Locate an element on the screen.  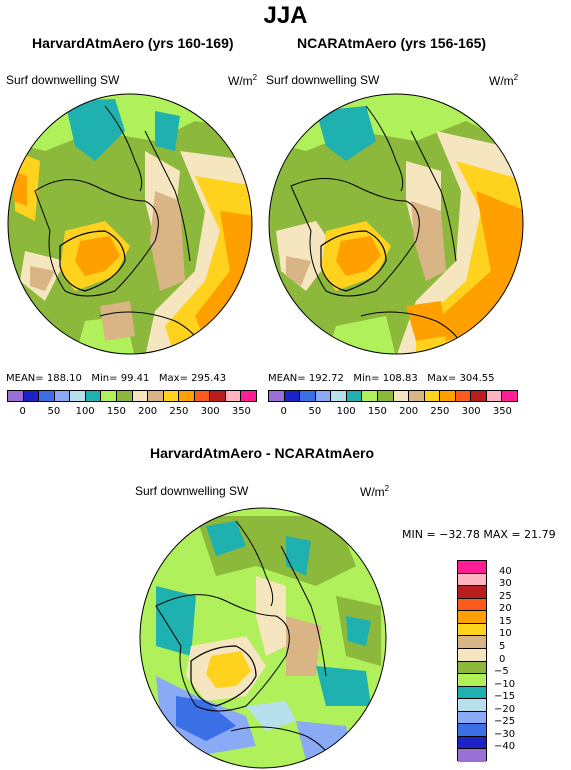
panel2-colorbar-ticks: 0 50 100 150 200 250 300 350 is located at coordinates (393, 413).